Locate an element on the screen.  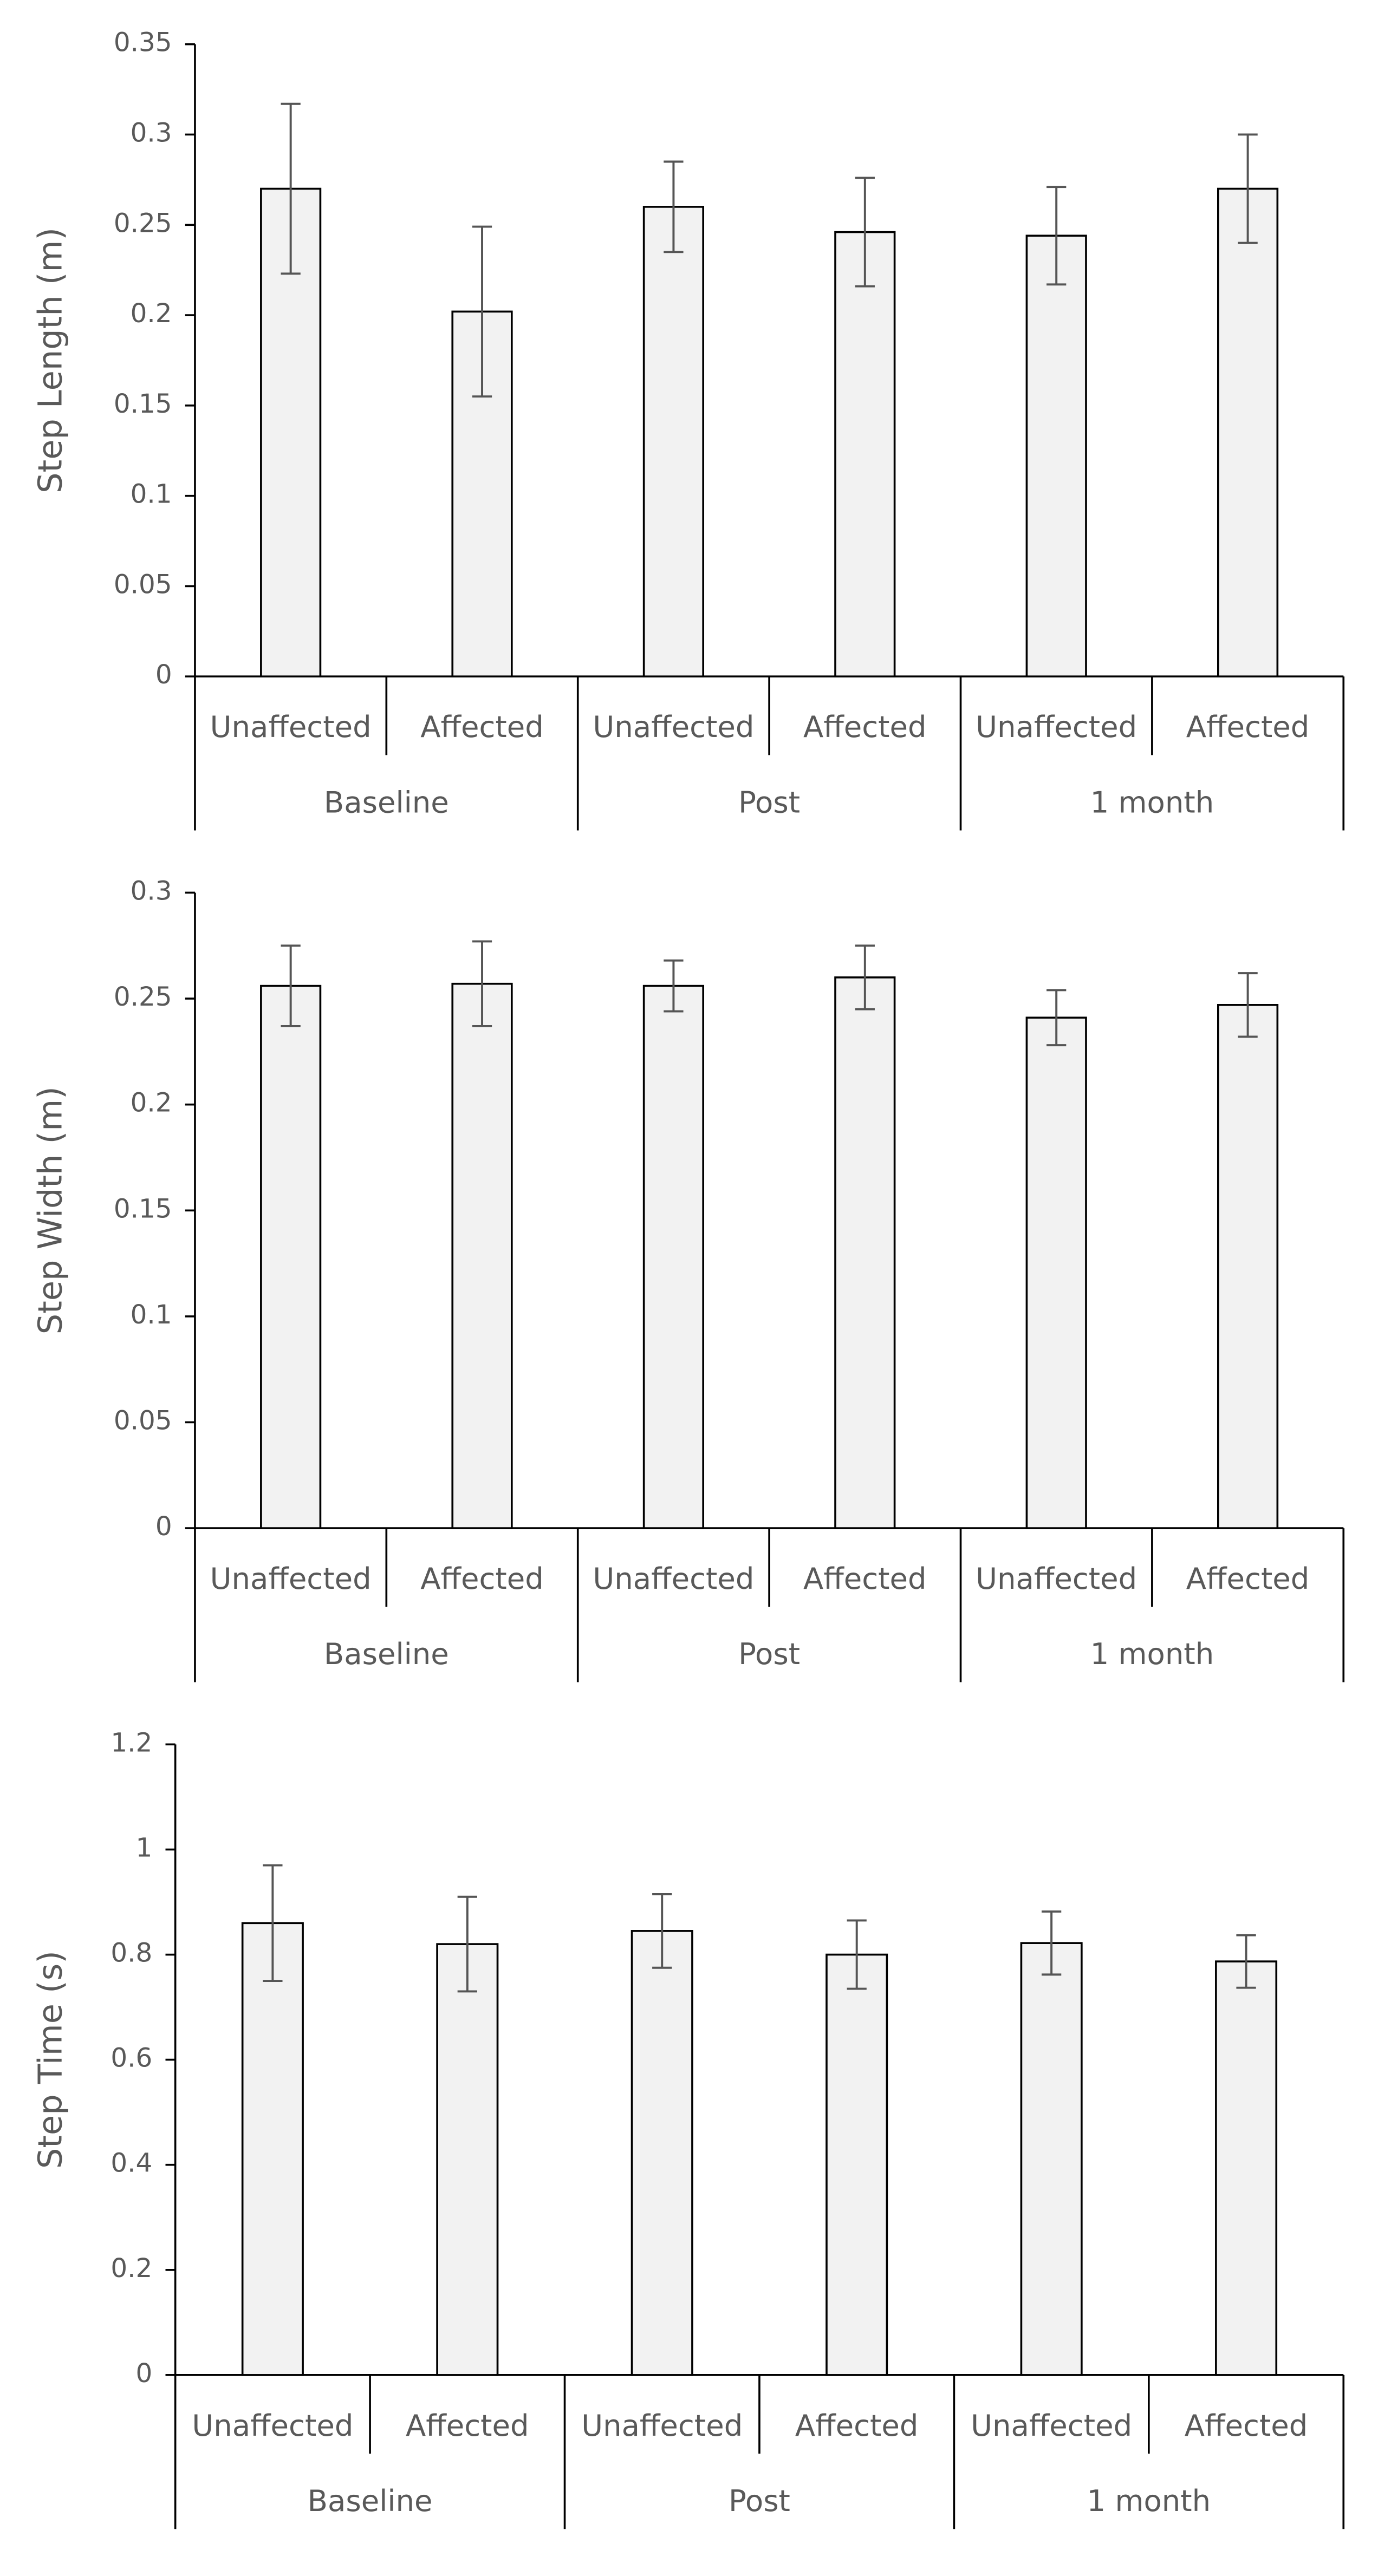
y-tick-label: 0.35 is located at coordinates (143, 43).